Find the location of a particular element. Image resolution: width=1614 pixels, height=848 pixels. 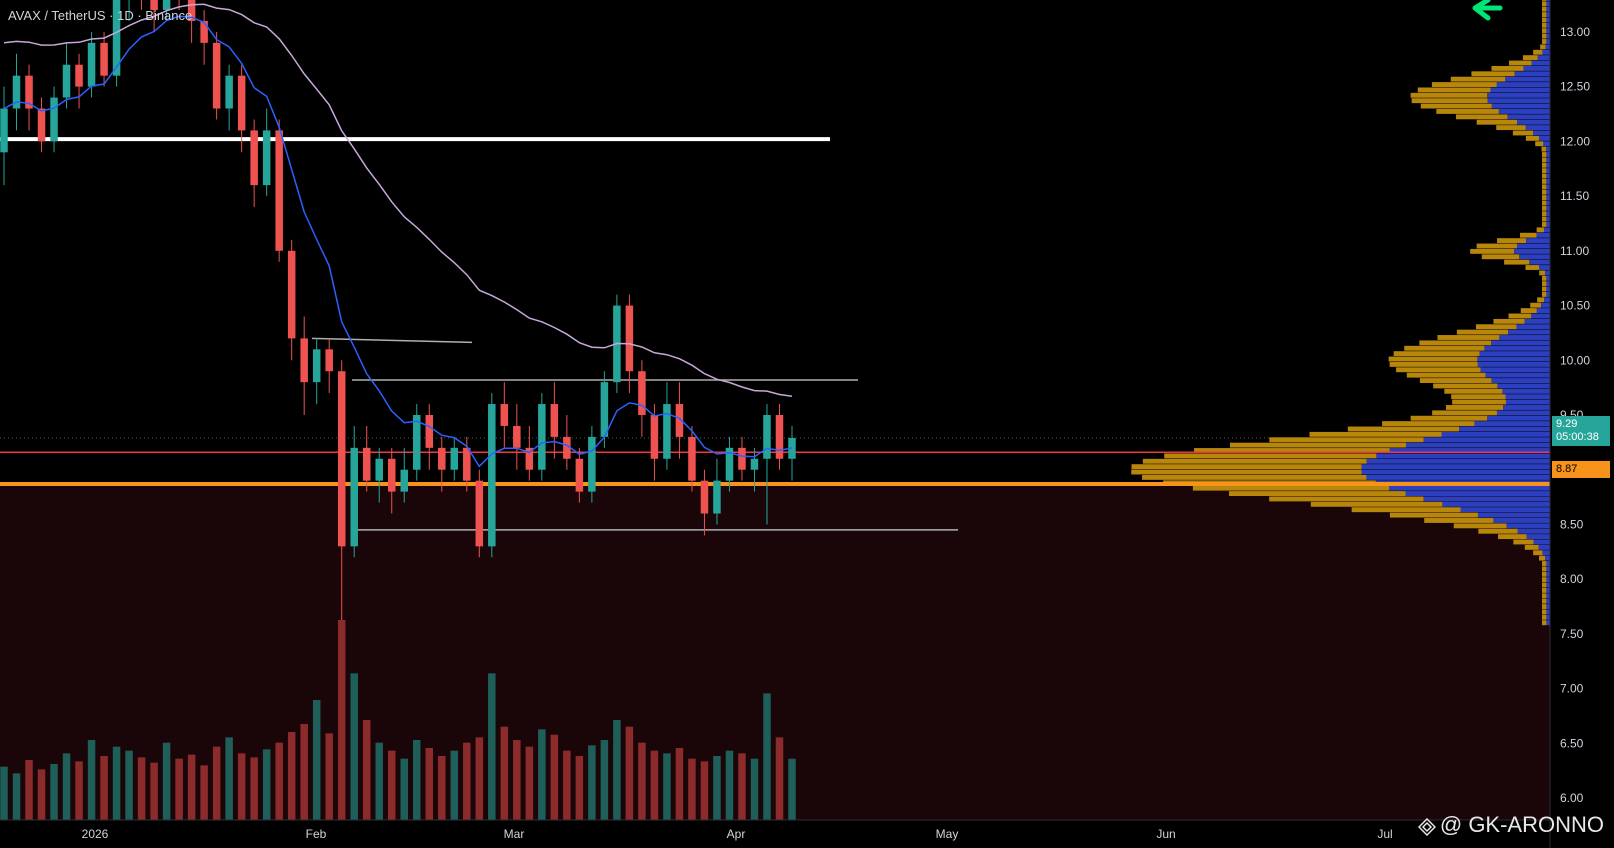

time-axis-tick-label: Jul is located at coordinates (1384, 834).